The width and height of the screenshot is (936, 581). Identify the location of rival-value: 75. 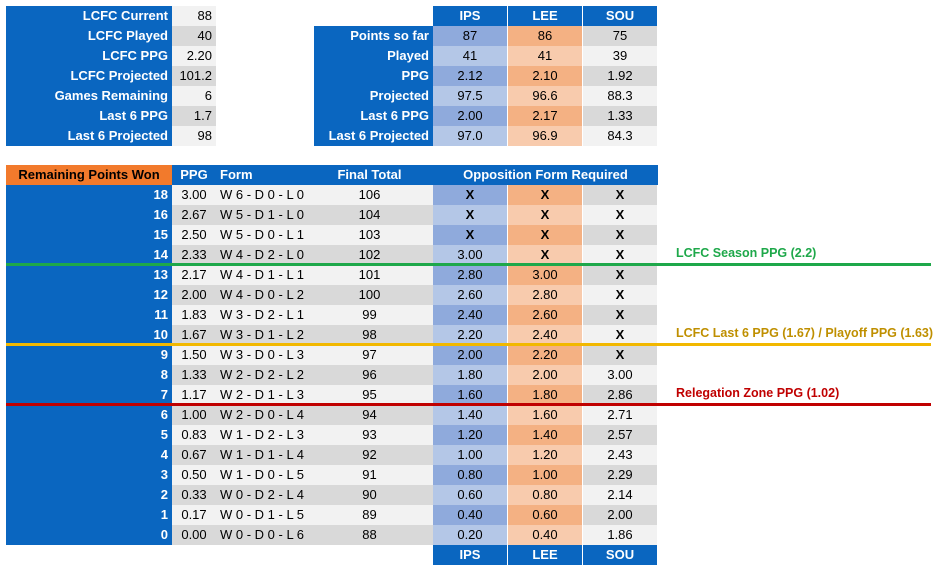
(620, 36).